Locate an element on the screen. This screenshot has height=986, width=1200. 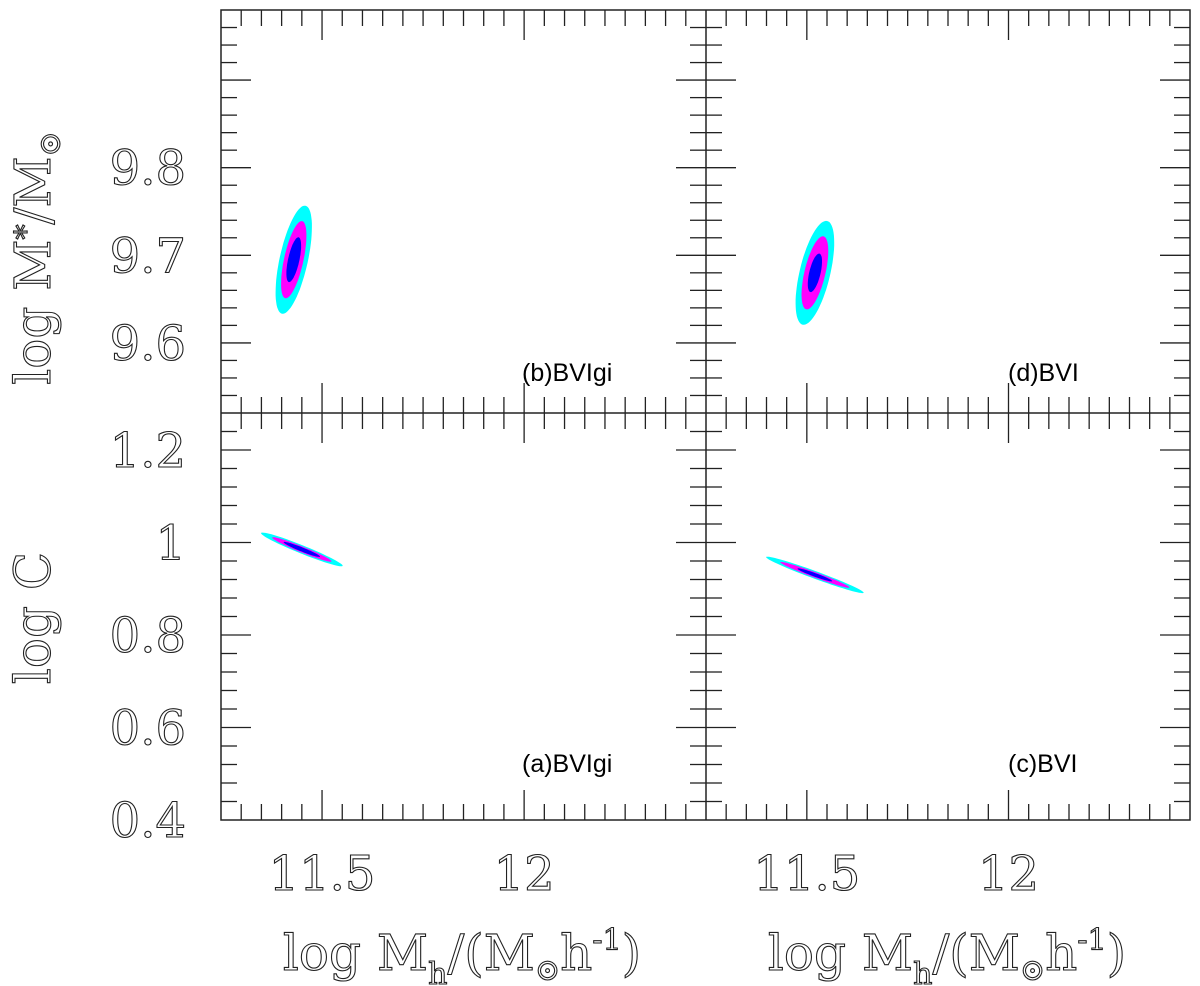
y-tick-label: 9.7 is located at coordinates (148, 256).